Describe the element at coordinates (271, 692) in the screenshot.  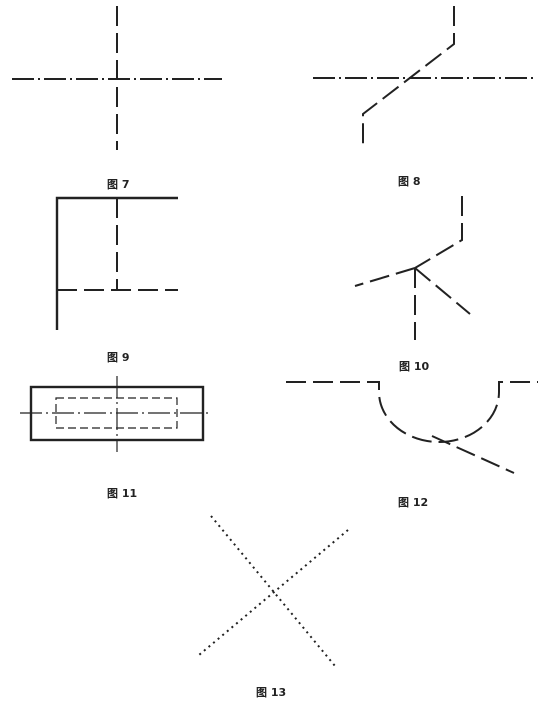
I see `fig13-caption: 图 13` at that location.